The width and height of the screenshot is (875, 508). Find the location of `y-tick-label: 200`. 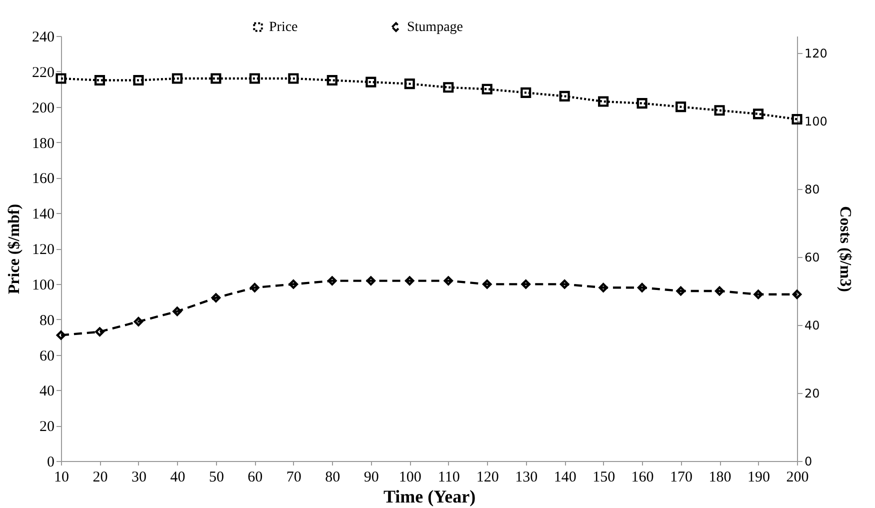

y-tick-label: 200 is located at coordinates (43, 108).